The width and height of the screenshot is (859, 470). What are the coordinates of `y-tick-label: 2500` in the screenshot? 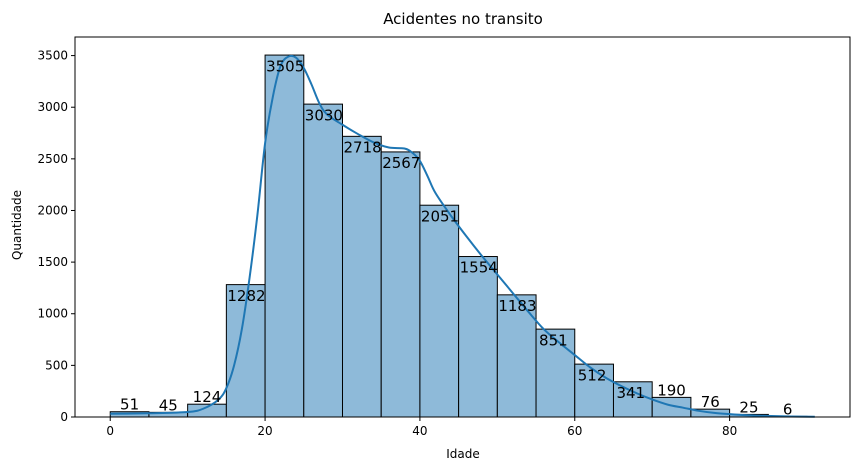 It's located at (52, 159).